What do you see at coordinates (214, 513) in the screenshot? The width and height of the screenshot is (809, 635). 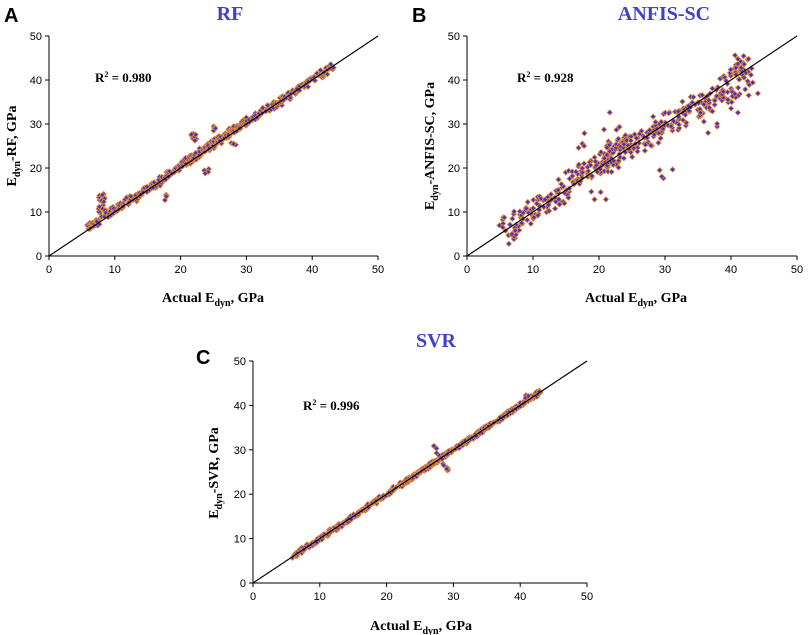 I see `y-label-text: E` at bounding box center [214, 513].